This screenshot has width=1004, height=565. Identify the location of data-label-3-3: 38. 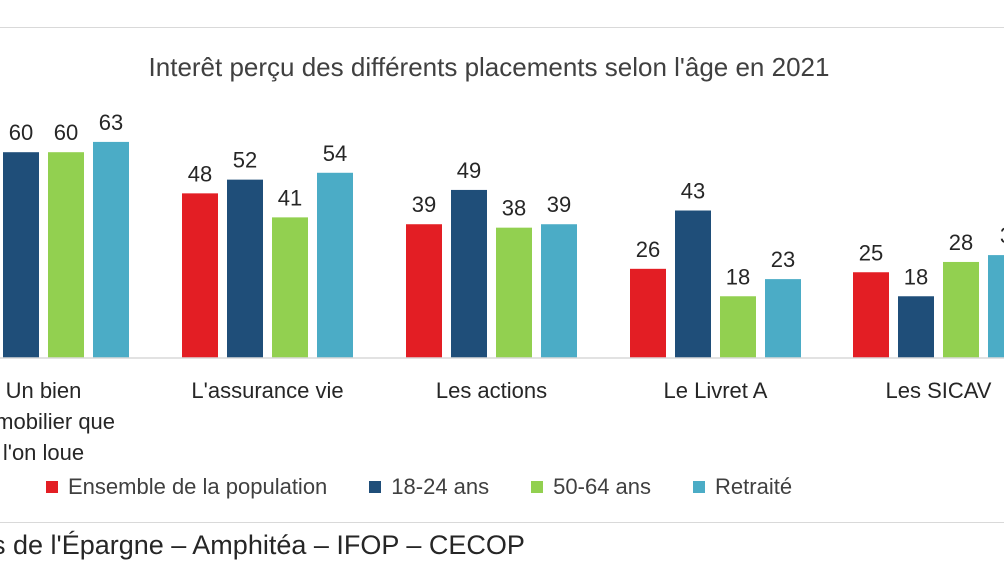
(514, 208).